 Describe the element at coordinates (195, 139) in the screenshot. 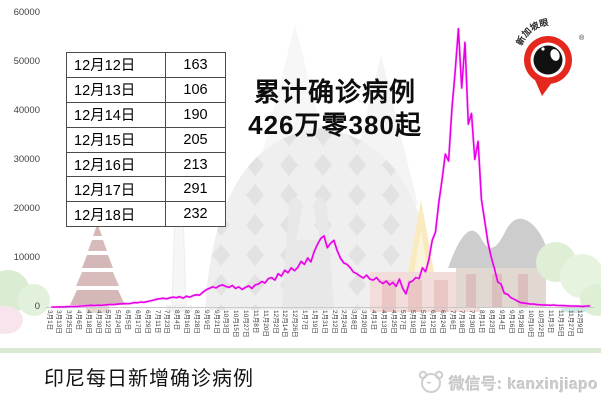

I see `table-value-cell: 205` at that location.